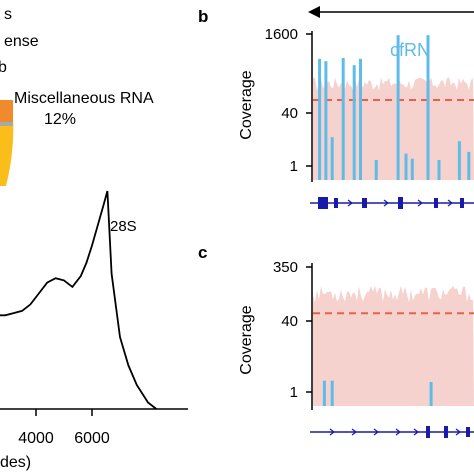  What do you see at coordinates (294, 392) in the screenshot?
I see `panel-c-ytick-1: 1` at bounding box center [294, 392].